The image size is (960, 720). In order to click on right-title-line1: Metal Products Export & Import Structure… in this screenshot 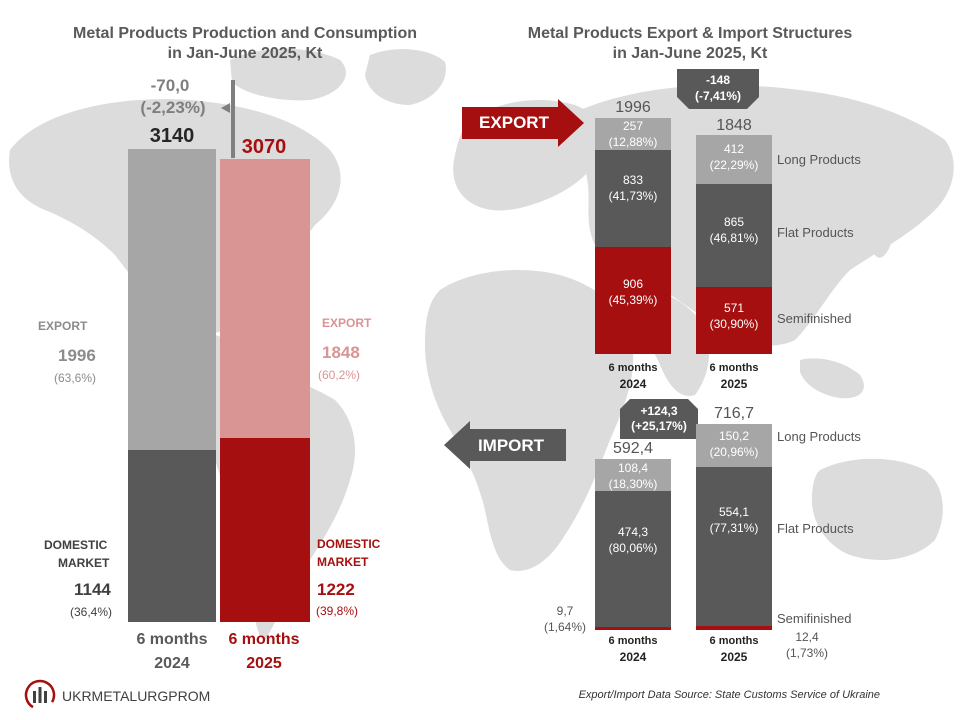, I will do `click(690, 33)`.